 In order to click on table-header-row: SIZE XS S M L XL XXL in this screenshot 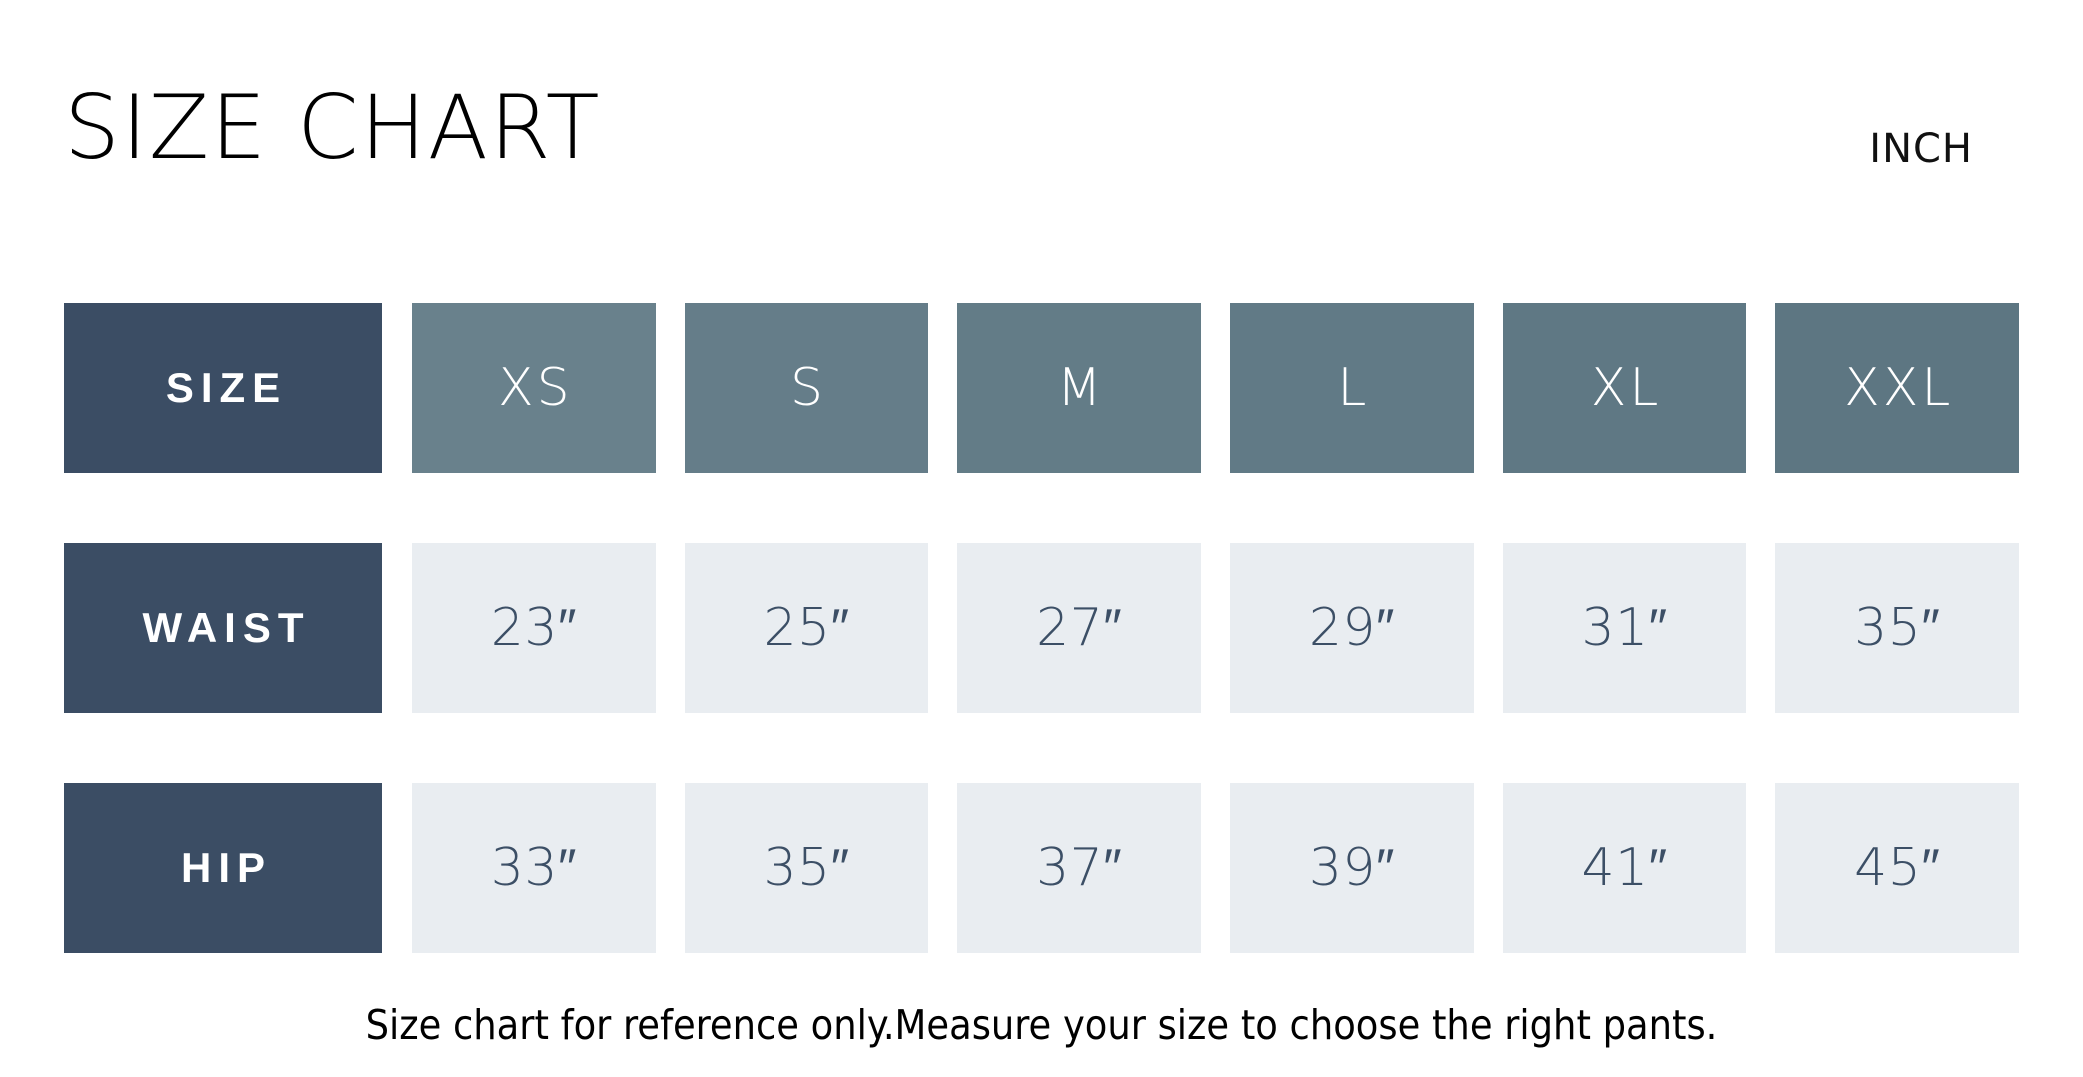, I will do `click(1042, 388)`.